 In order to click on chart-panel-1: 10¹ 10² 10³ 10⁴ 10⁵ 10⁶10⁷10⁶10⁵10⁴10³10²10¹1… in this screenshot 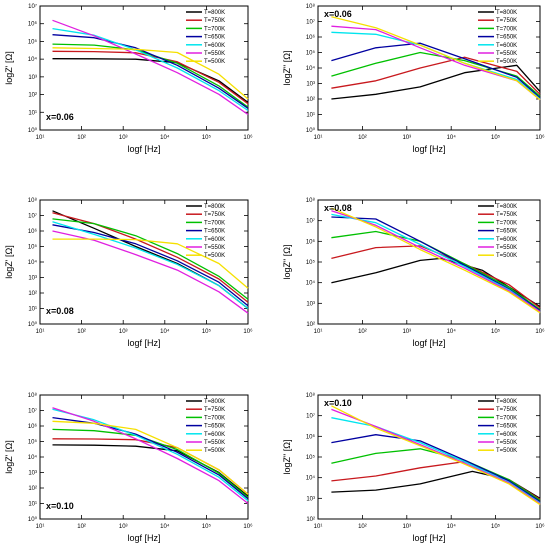, I will do `click(128, 78)`.